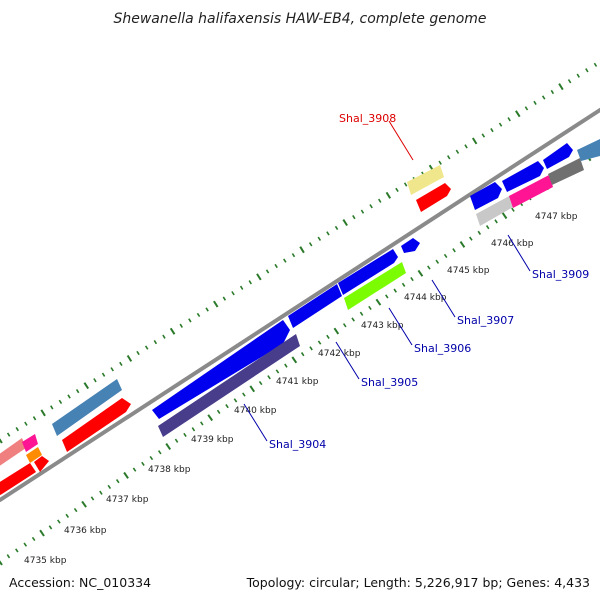 Image resolution: width=600 pixels, height=600 pixels. What do you see at coordinates (212, 440) in the screenshot?
I see `tick-label-4739: 4739 kbp` at bounding box center [212, 440].